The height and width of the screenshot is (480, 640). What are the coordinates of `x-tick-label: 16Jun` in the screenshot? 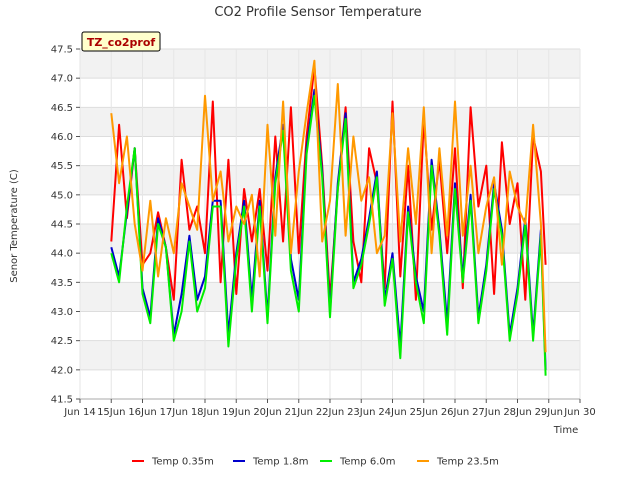 It's located at (142, 412).